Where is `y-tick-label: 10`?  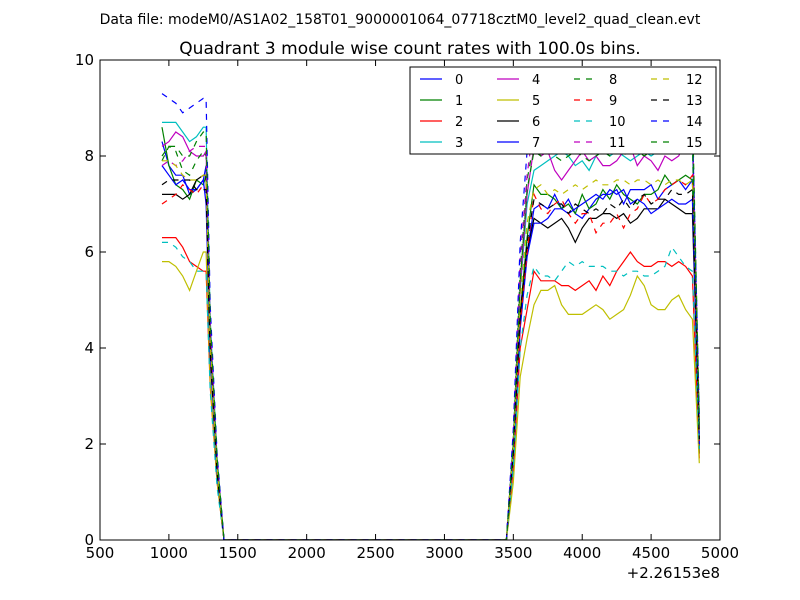
y-tick-label: 10 is located at coordinates (84, 60).